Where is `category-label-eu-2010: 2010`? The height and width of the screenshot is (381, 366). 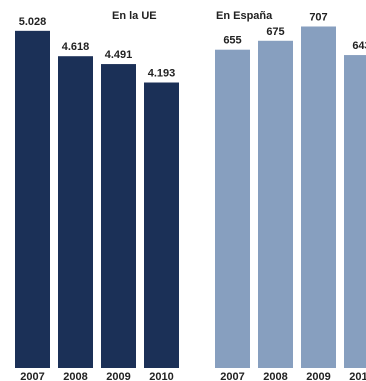
category-label-eu-2010: 2010 is located at coordinates (161, 376).